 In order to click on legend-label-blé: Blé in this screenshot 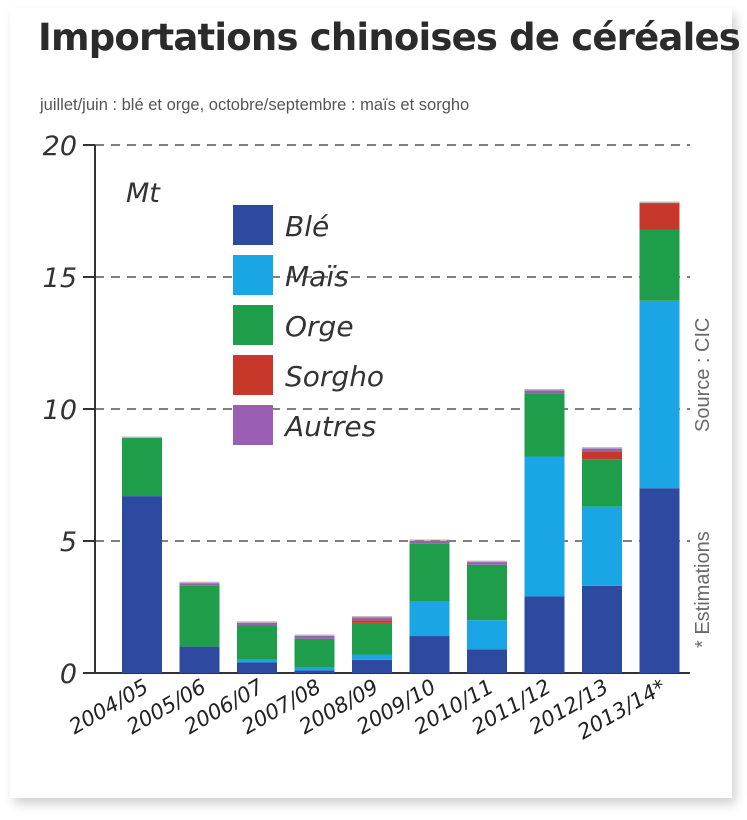, I will do `click(307, 226)`.